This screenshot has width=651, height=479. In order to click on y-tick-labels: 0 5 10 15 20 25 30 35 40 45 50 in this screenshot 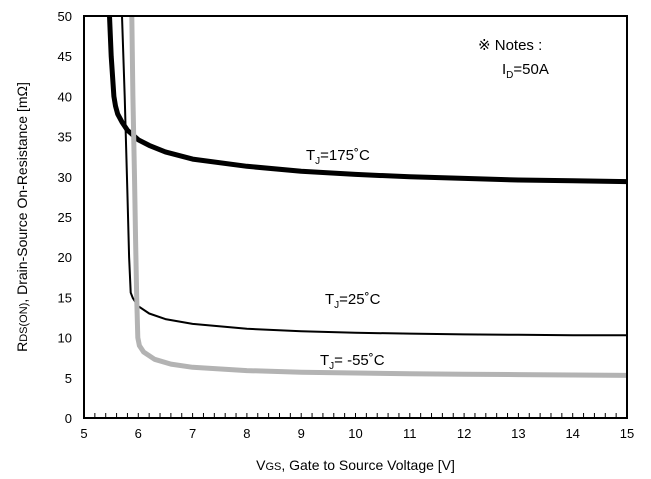, I will do `click(65, 217)`.